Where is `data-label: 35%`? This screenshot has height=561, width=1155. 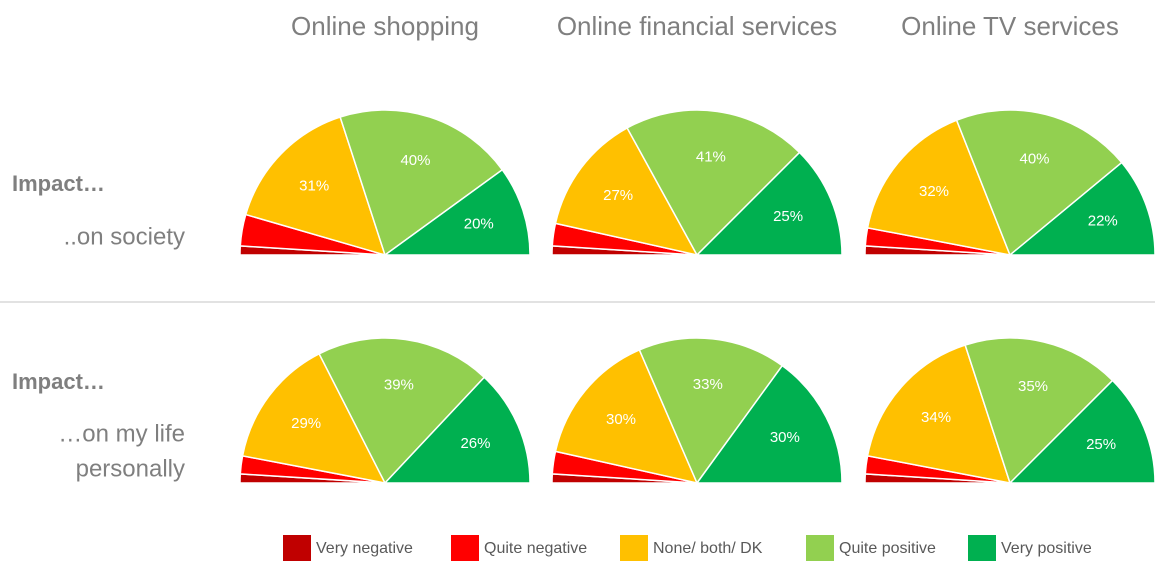 data-label: 35% is located at coordinates (1033, 386).